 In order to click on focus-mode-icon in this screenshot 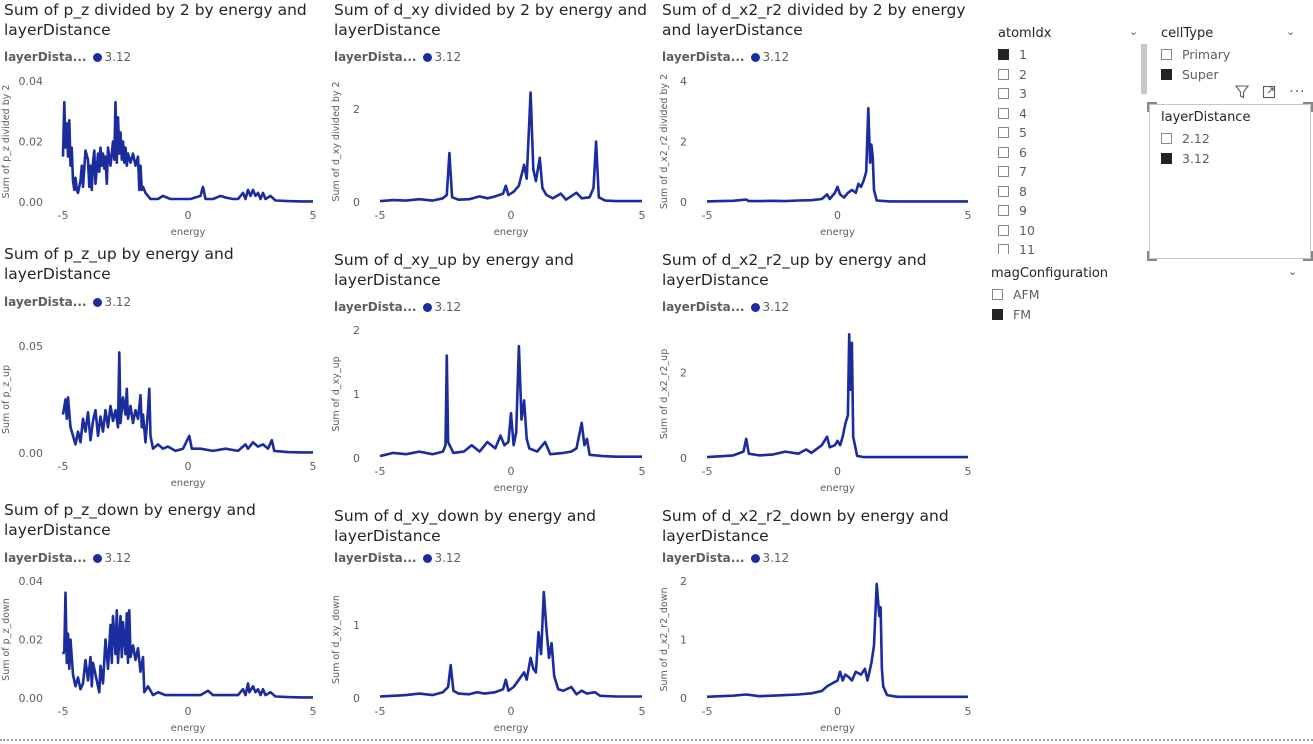, I will do `click(1269, 94)`.